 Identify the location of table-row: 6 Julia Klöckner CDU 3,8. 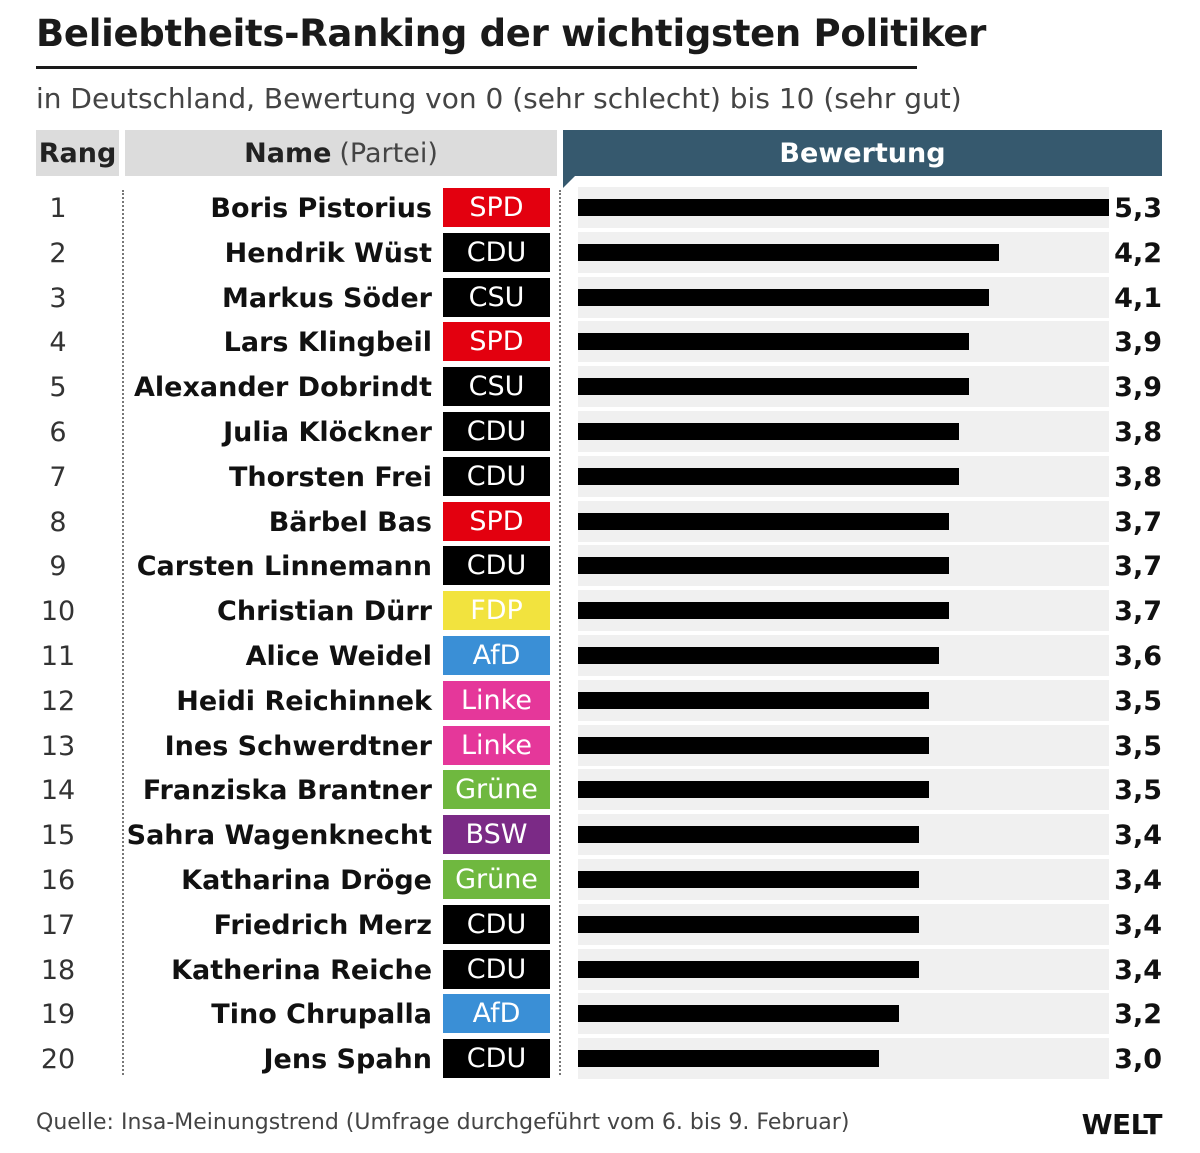
(600, 433).